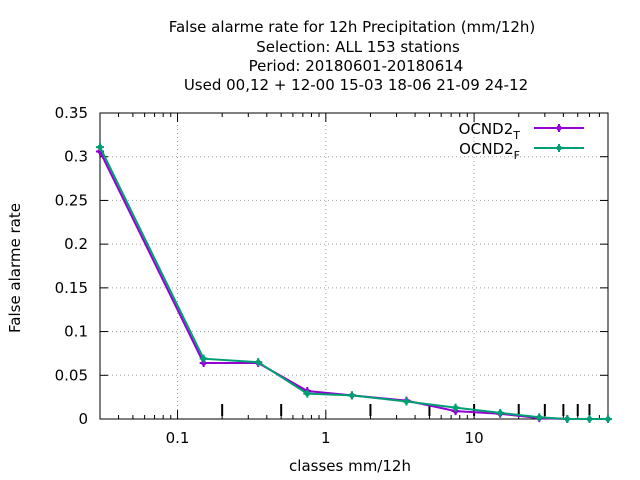 This screenshot has width=640, height=480. What do you see at coordinates (71, 200) in the screenshot?
I see `y-tick-label: 0.25` at bounding box center [71, 200].